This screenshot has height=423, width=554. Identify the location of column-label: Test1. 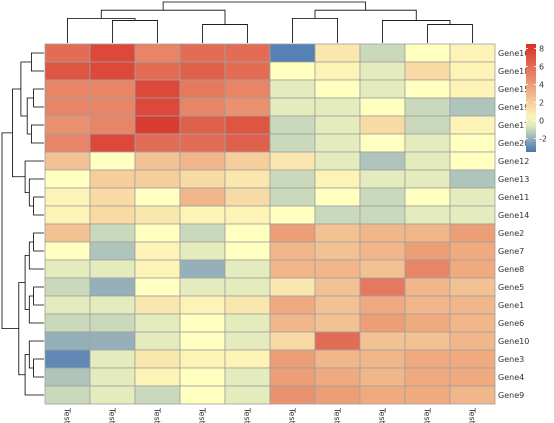
(292, 415).